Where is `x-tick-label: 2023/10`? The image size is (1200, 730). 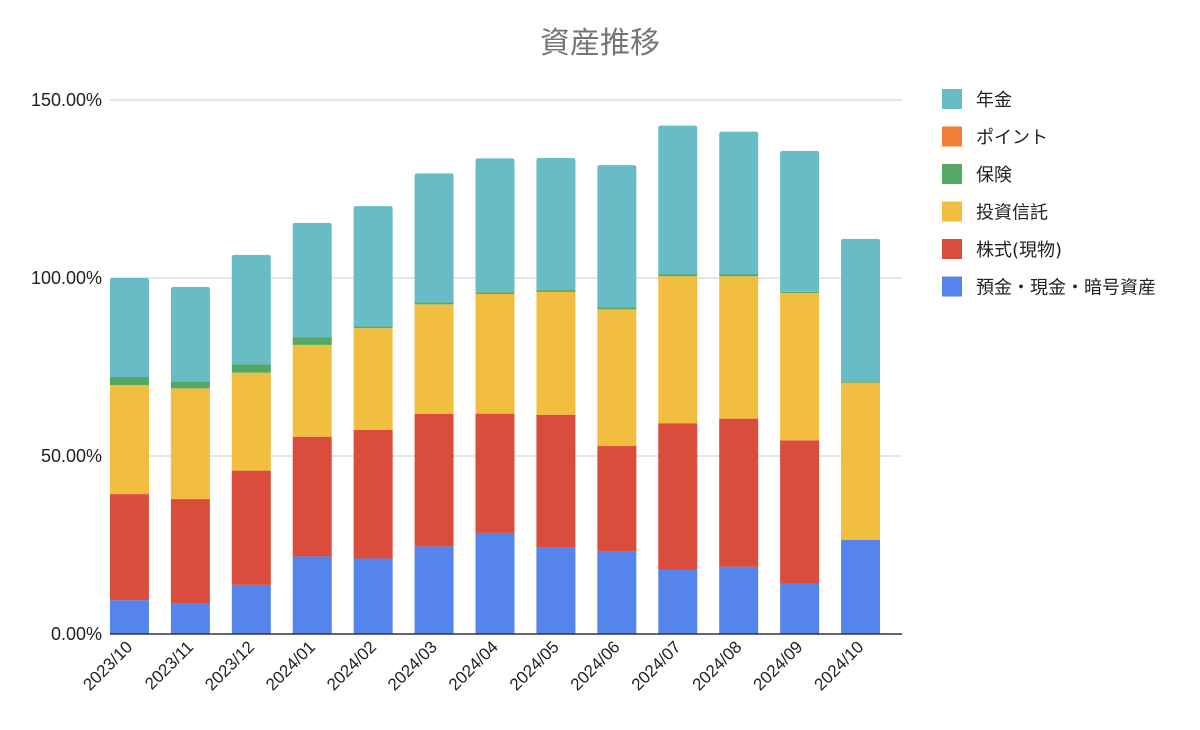 x-tick-label: 2023/10 is located at coordinates (107, 665).